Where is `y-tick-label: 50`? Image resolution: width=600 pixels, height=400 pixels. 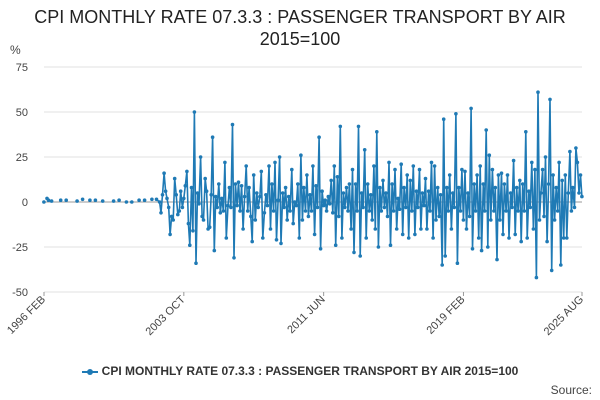 y-tick-label: 50 is located at coordinates (22, 113).